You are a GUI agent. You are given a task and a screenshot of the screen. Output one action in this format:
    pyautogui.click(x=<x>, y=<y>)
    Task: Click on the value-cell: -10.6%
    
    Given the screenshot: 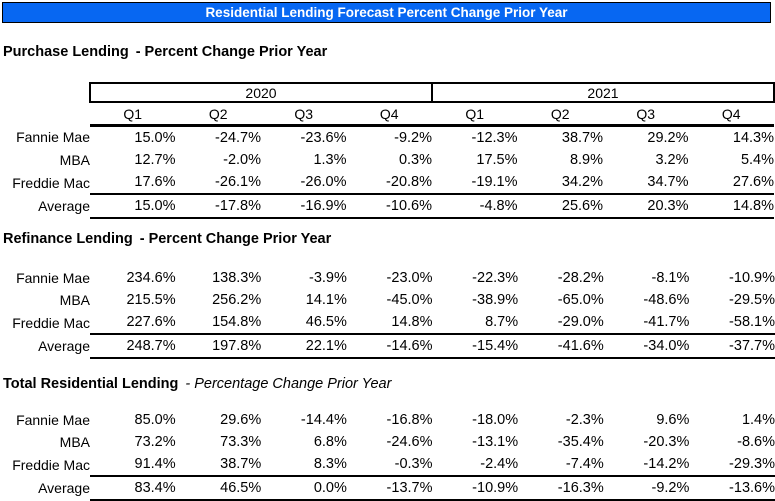 What is the action you would take?
    pyautogui.click(x=389, y=206)
    